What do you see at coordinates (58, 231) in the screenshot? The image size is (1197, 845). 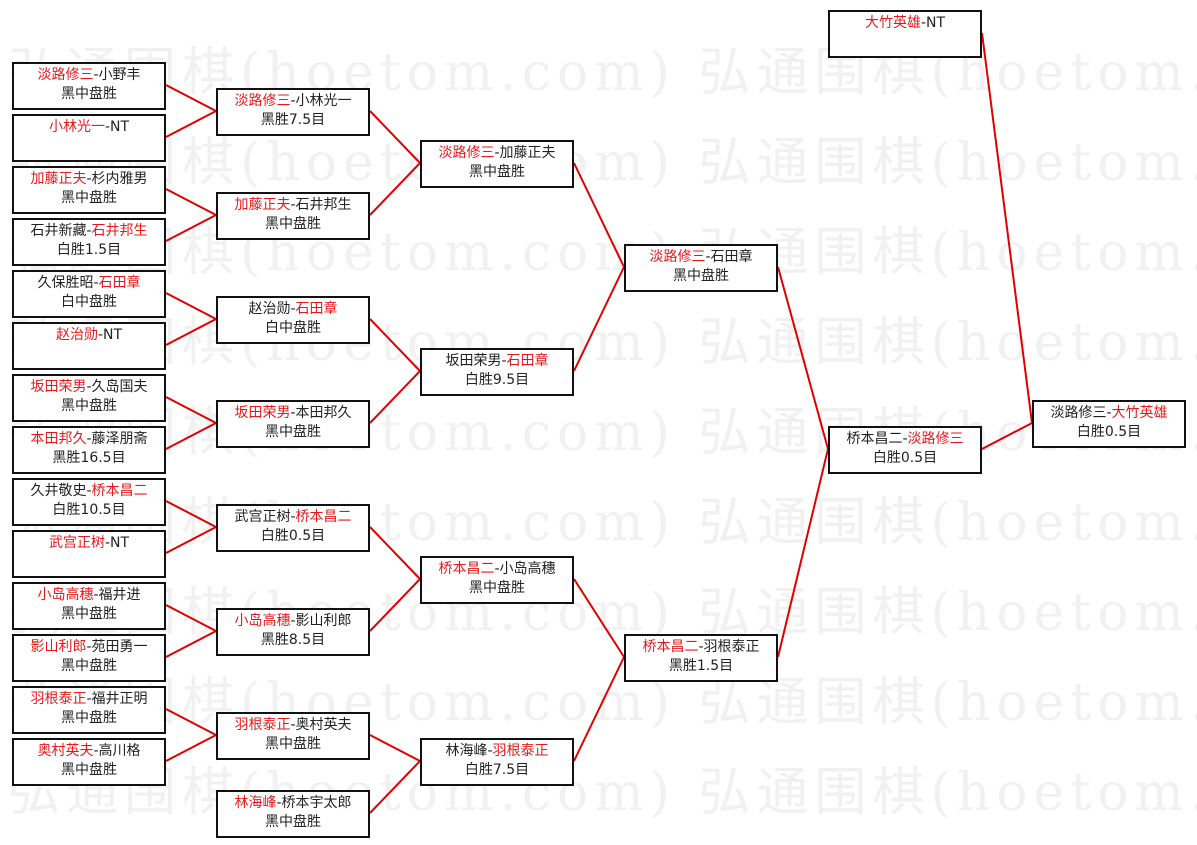 I see `player-1: 石井新藏` at bounding box center [58, 231].